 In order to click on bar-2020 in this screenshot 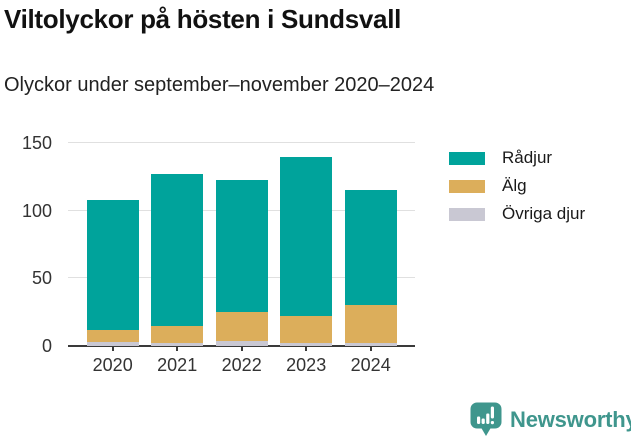, I will do `click(112, 272)`.